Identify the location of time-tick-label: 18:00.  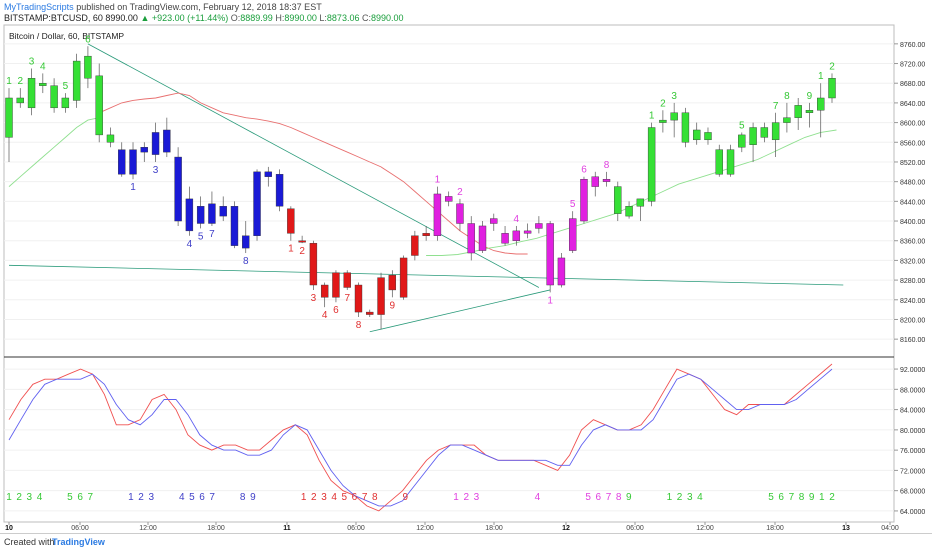
(216, 528).